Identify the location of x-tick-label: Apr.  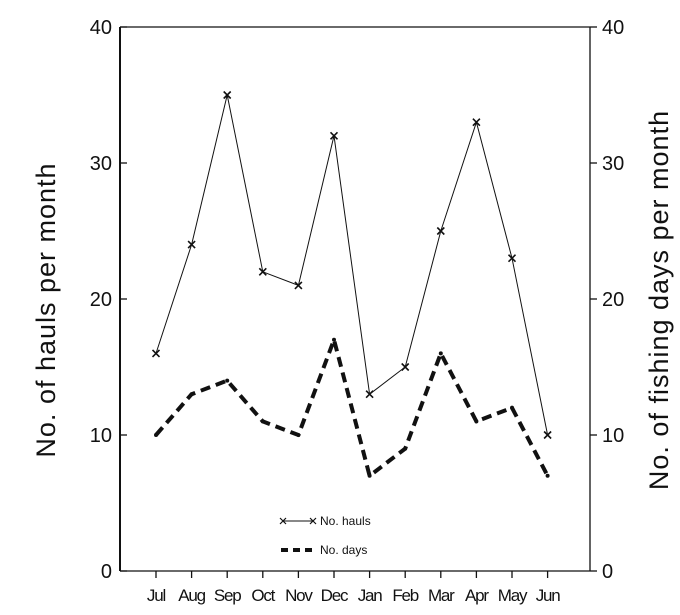
(477, 595).